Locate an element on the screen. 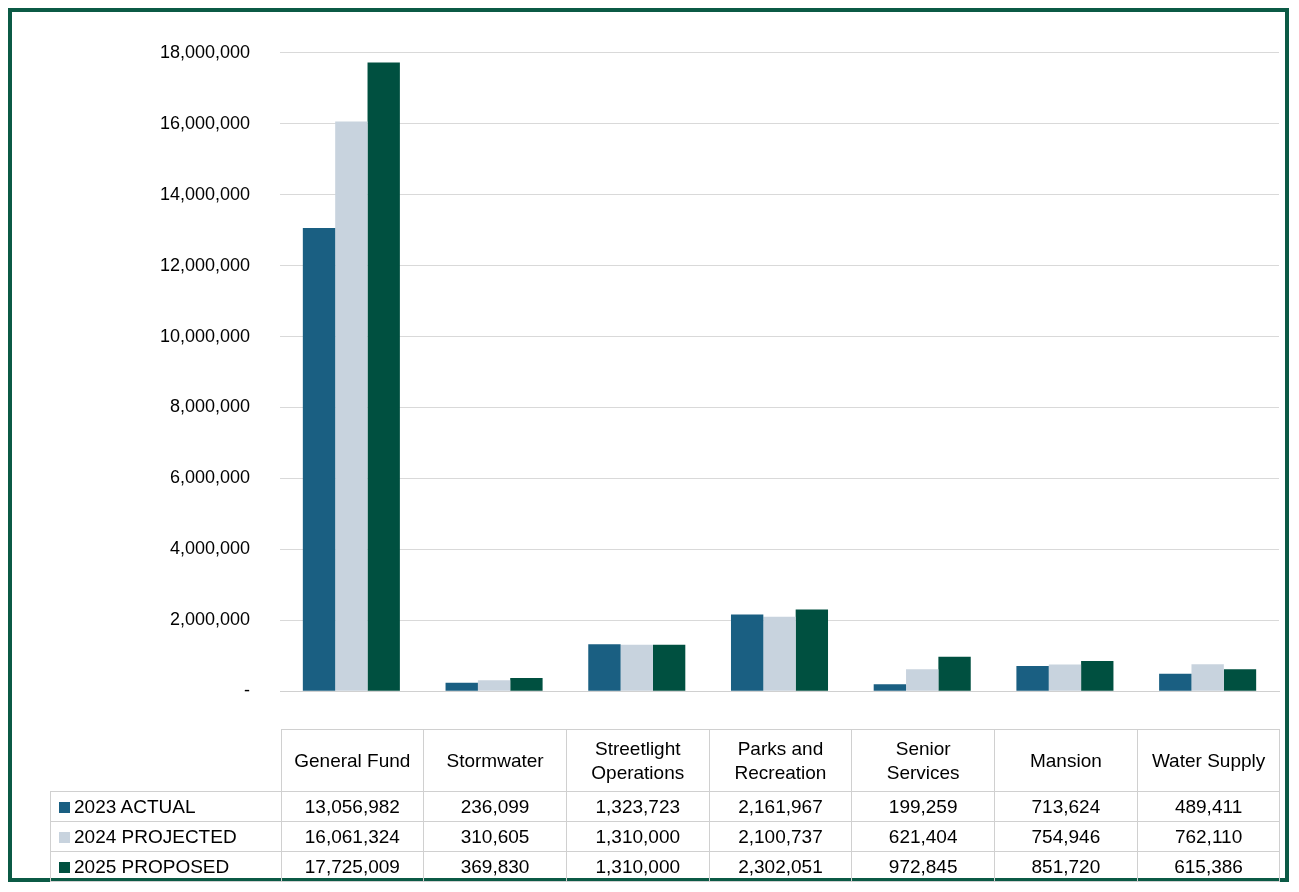 This screenshot has width=1299, height=892. y-tick-label: 2,000,000 is located at coordinates (209, 619).